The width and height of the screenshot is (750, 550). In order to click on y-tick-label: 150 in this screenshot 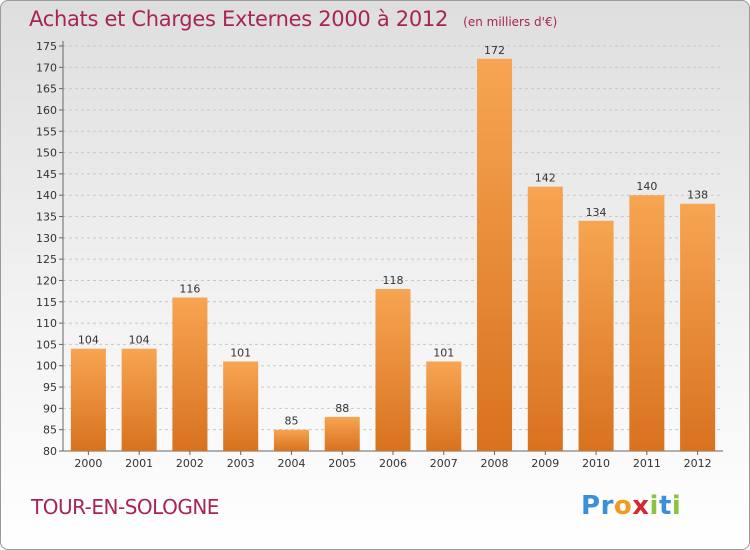, I will do `click(46, 153)`.